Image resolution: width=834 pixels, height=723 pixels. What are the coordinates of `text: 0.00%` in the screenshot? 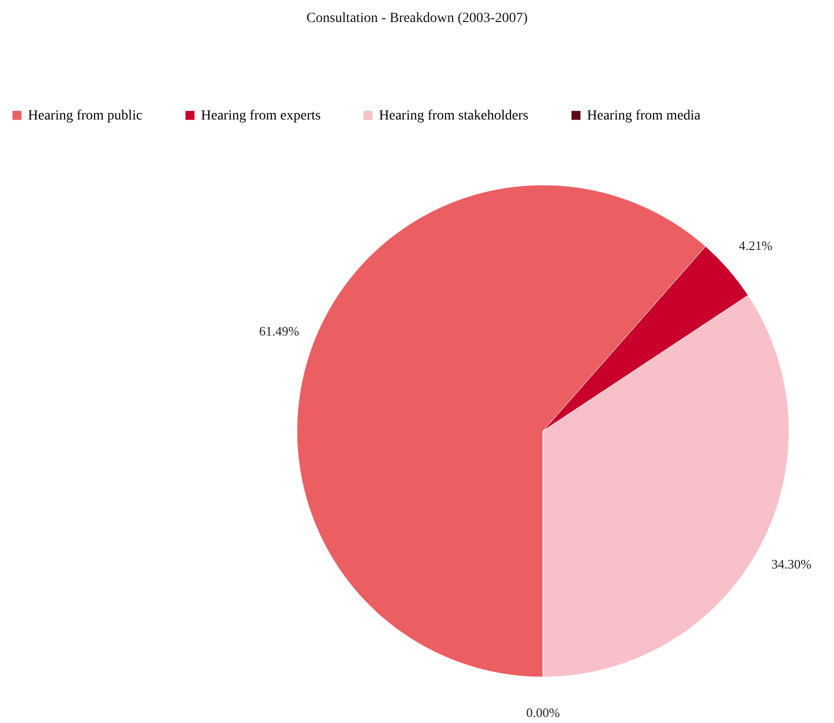 It's located at (543, 712).